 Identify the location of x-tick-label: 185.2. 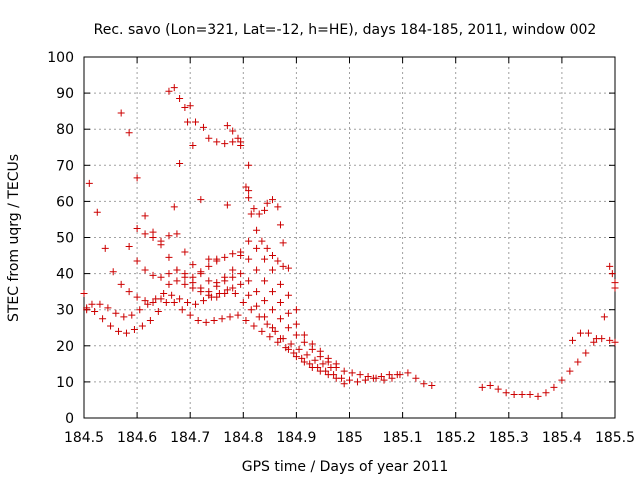
(456, 438).